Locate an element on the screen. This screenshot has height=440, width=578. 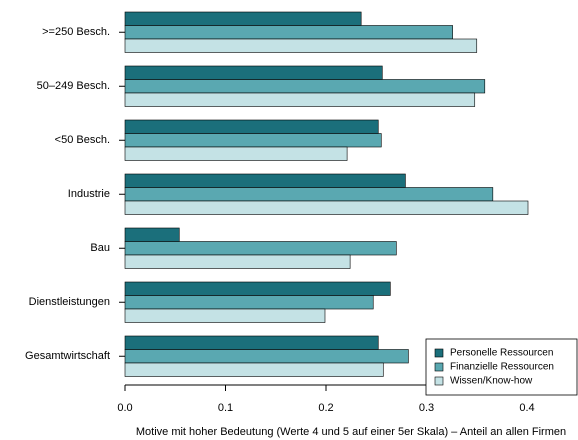
y-tick-label: 50–249 Besch. is located at coordinates (73, 86).